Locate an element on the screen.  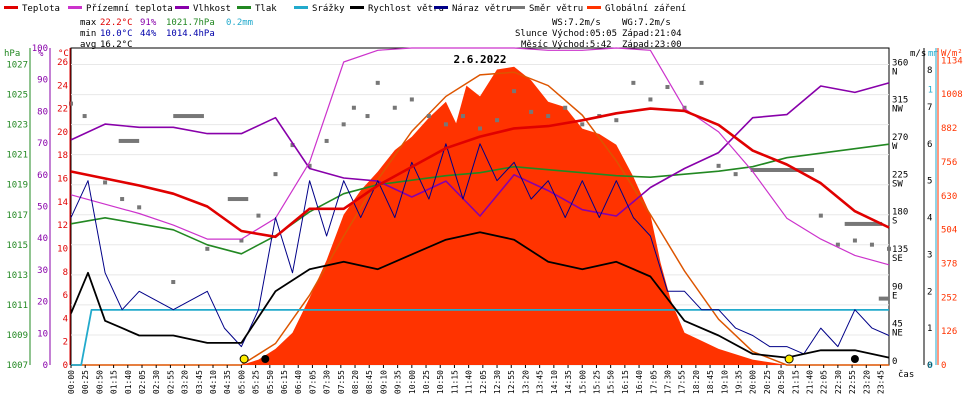
axis-wm2-tick-7: 252 is located at coordinates (949, 298).